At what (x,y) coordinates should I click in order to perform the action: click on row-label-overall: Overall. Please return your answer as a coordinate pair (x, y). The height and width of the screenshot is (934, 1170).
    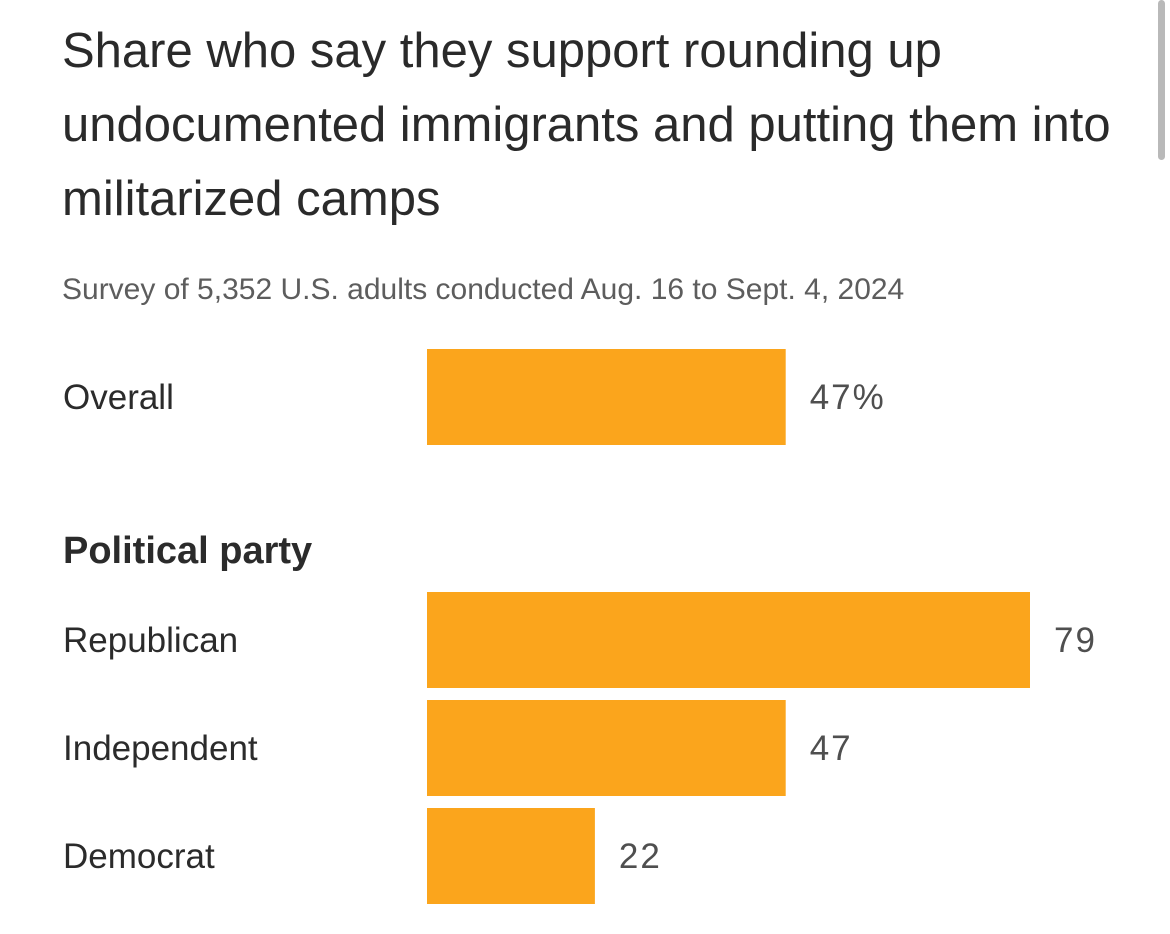
    Looking at the image, I should click on (118, 397).